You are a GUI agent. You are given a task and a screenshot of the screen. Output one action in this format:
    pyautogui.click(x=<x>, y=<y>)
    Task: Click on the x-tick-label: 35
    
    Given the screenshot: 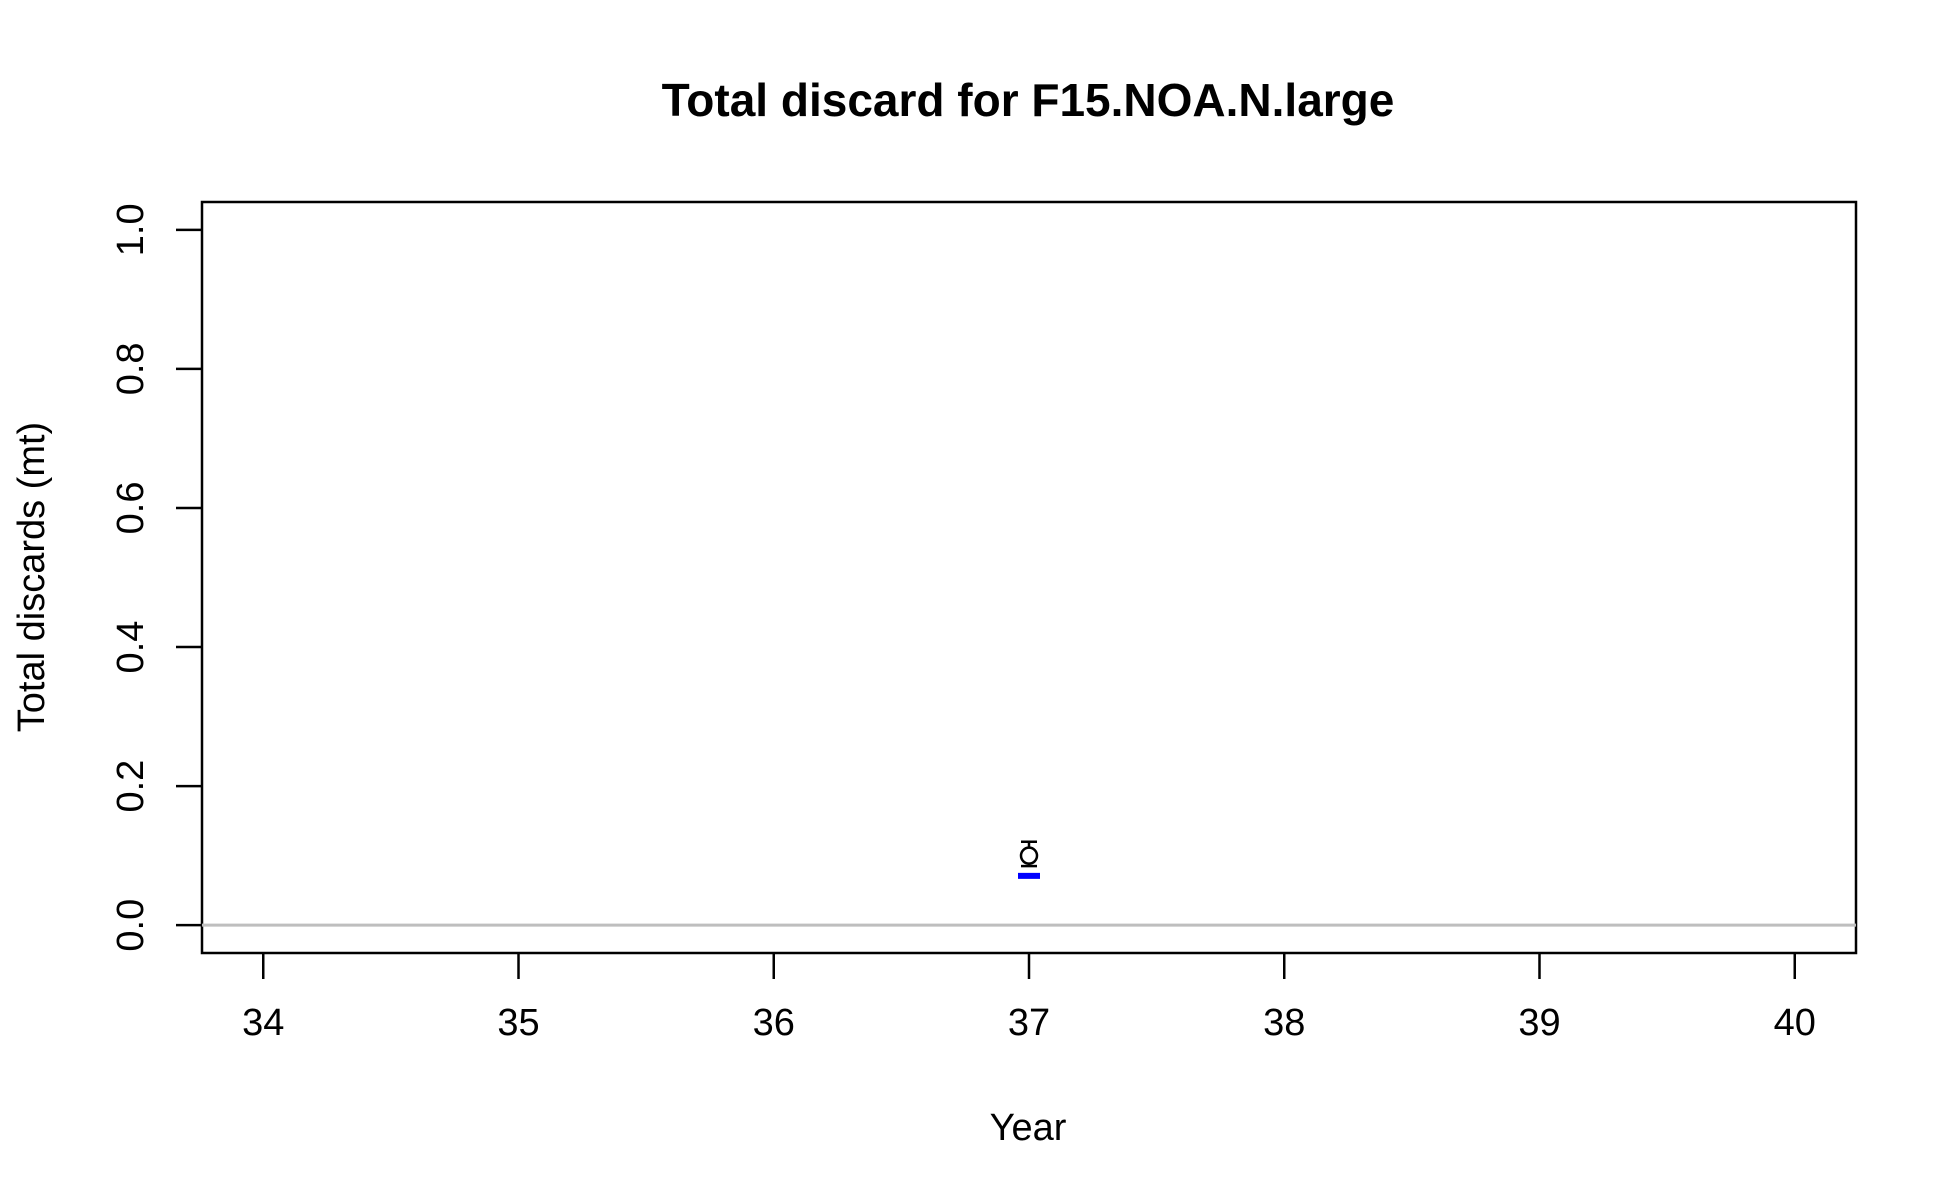 What is the action you would take?
    pyautogui.click(x=518, y=1023)
    